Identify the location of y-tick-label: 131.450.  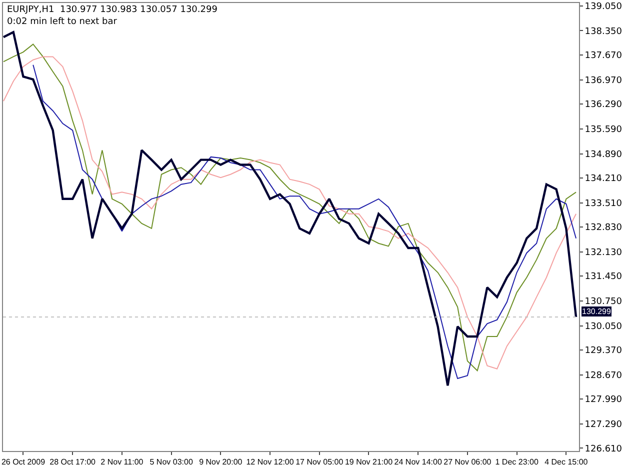
(603, 277).